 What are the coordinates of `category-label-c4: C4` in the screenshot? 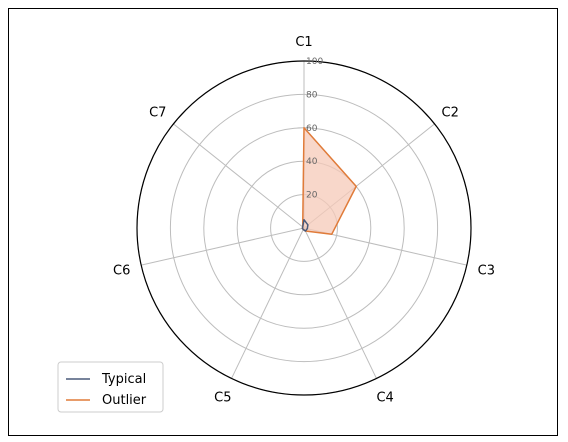 It's located at (384, 397).